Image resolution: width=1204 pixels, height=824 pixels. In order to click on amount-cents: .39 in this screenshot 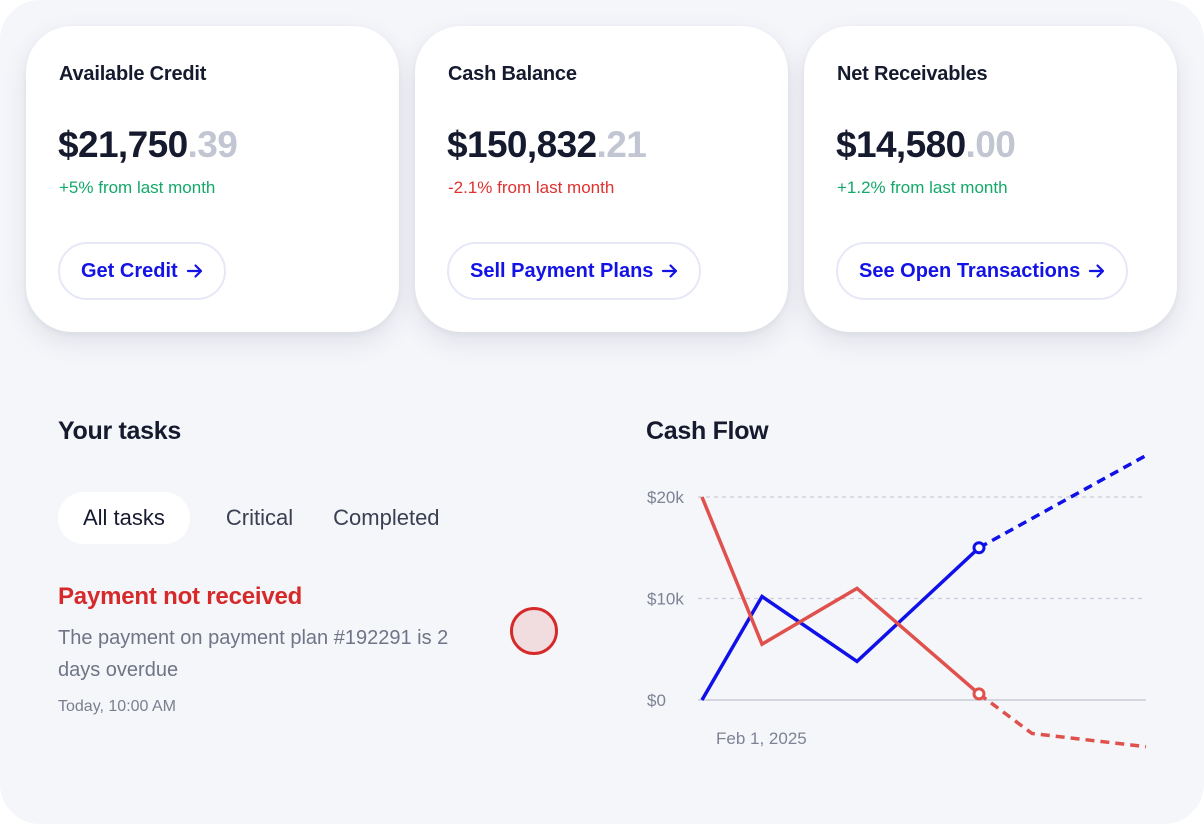, I will do `click(212, 144)`.